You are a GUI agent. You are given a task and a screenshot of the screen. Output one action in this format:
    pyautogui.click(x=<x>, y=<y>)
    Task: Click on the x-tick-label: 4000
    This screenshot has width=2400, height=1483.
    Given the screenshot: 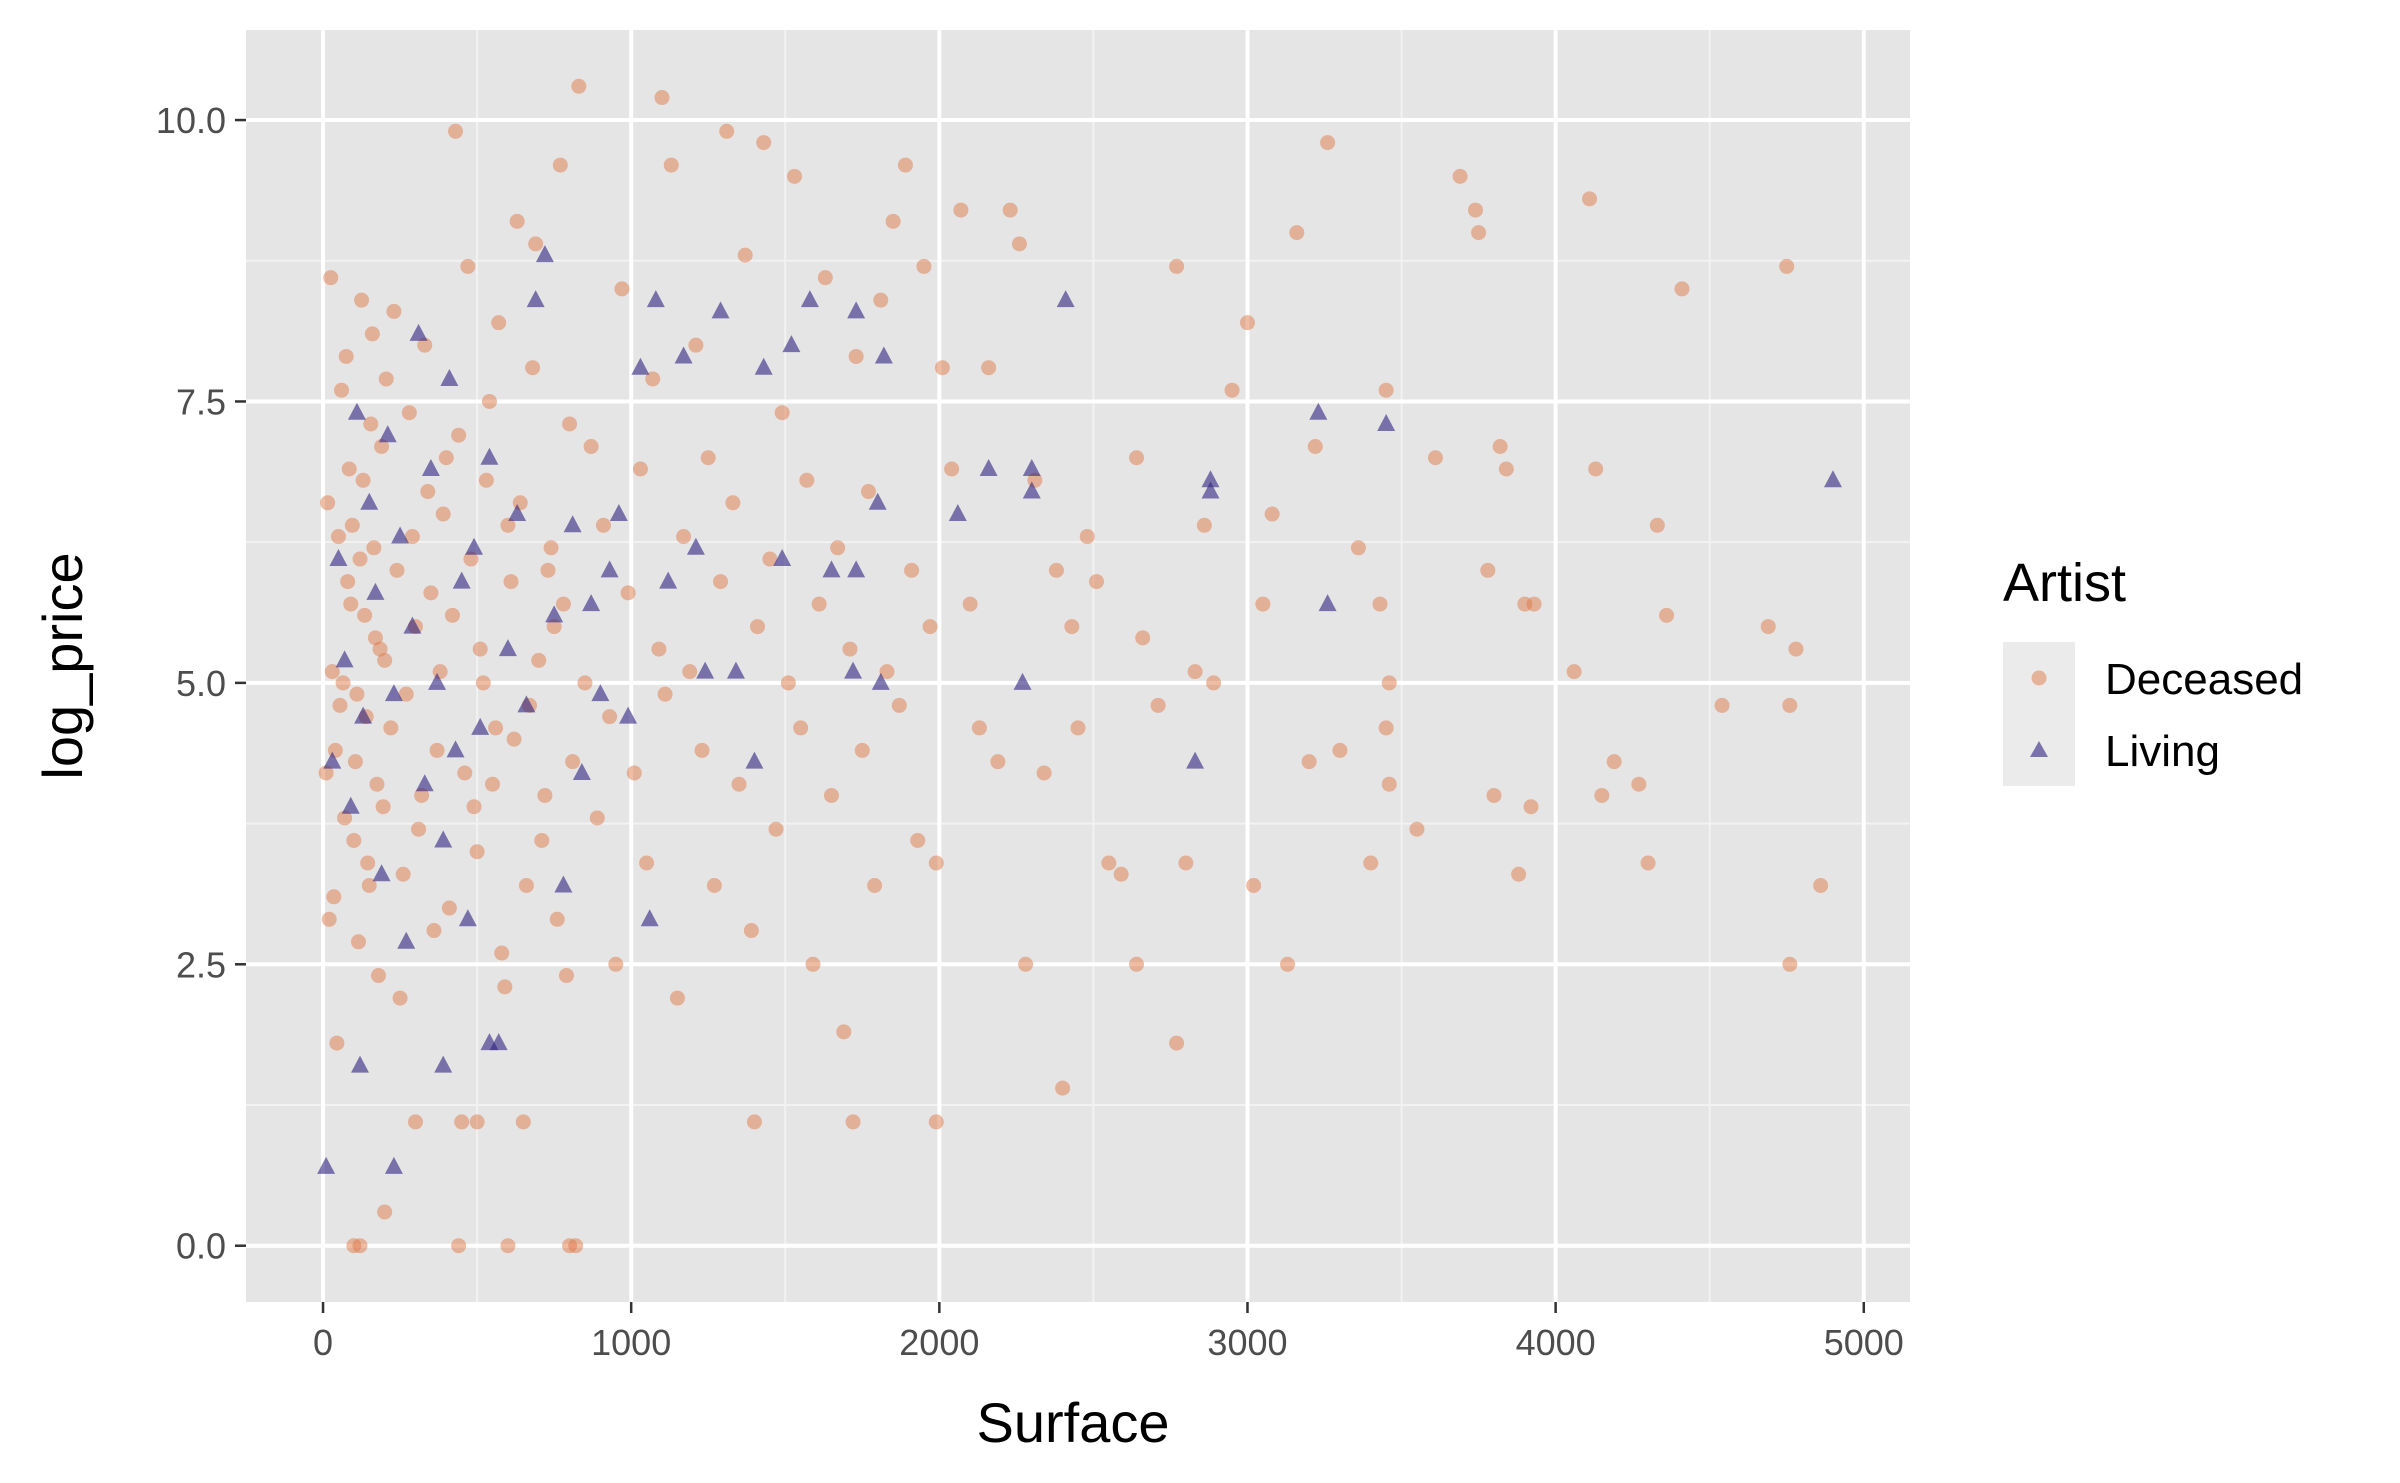 What is the action you would take?
    pyautogui.click(x=1556, y=1342)
    